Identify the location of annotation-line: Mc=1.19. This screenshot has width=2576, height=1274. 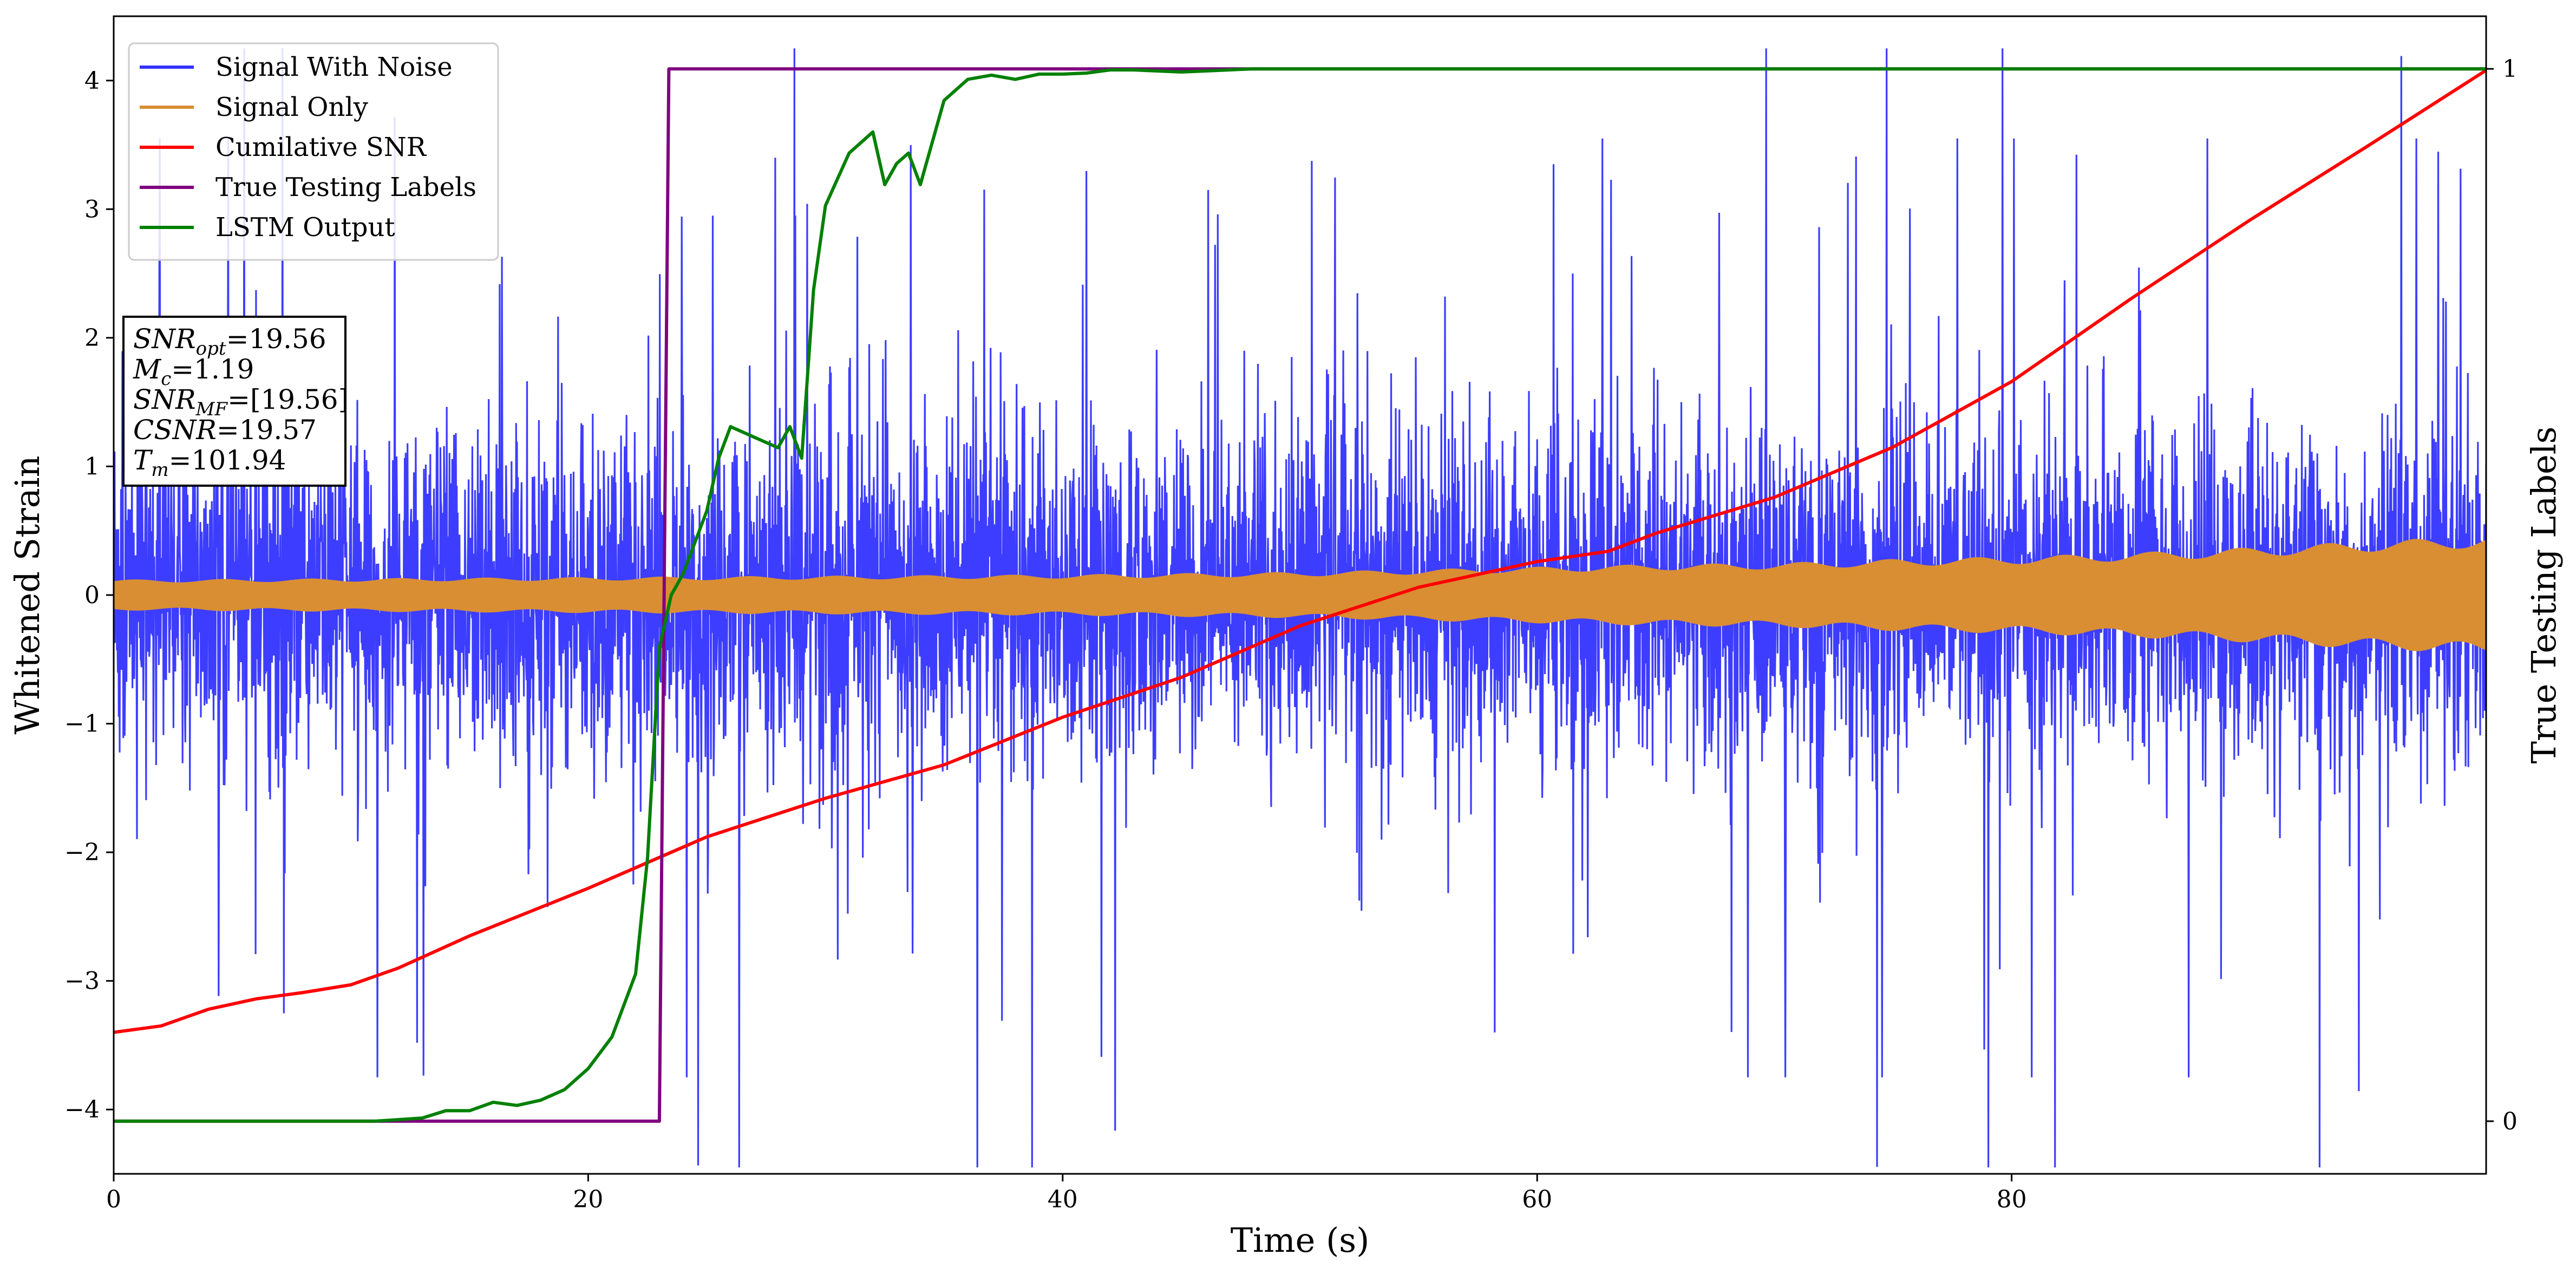
(194, 372).